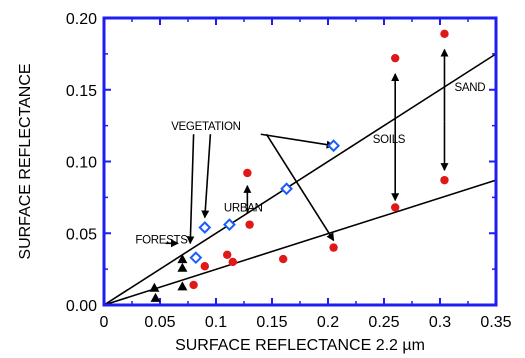 The image size is (525, 358). What do you see at coordinates (205, 127) in the screenshot?
I see `annotation-label: VEGETATION` at bounding box center [205, 127].